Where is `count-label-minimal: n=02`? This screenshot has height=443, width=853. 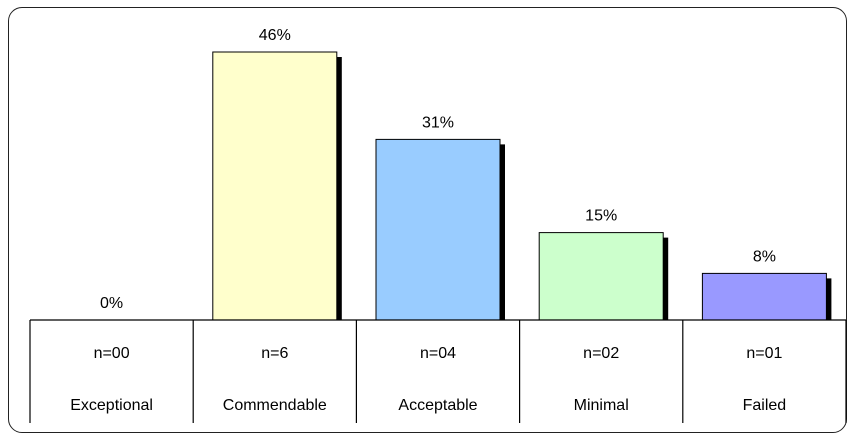
count-label-minimal: n=02 is located at coordinates (601, 353).